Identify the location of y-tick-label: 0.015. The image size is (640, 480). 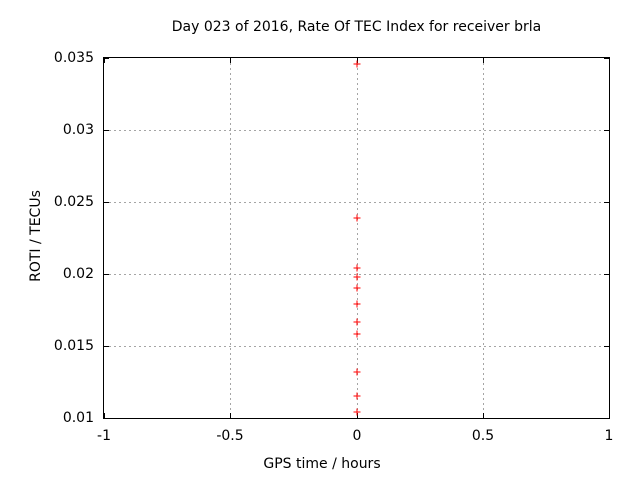
(73, 346).